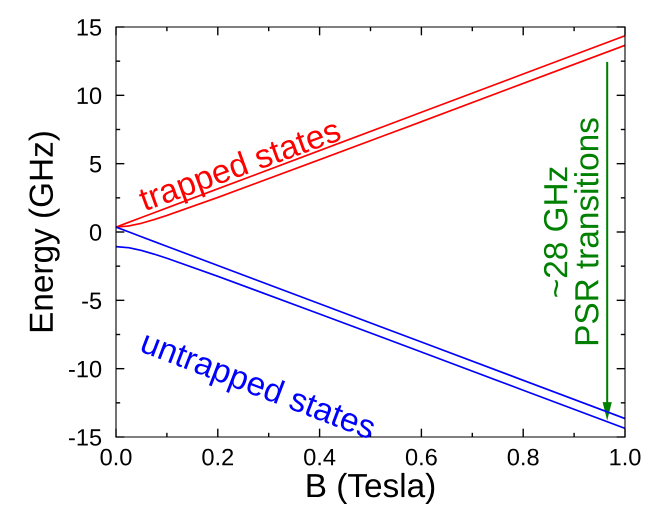 This screenshot has height=526, width=663. Describe the element at coordinates (92, 301) in the screenshot. I see `y-tick-label: -5` at that location.